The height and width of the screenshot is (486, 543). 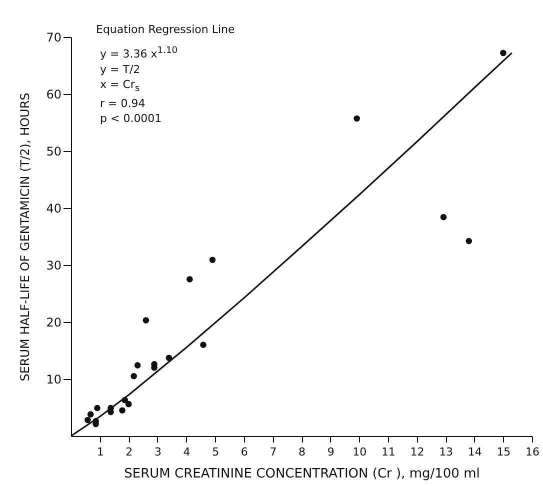 What do you see at coordinates (186, 452) in the screenshot?
I see `x-tick-label: 4` at bounding box center [186, 452].